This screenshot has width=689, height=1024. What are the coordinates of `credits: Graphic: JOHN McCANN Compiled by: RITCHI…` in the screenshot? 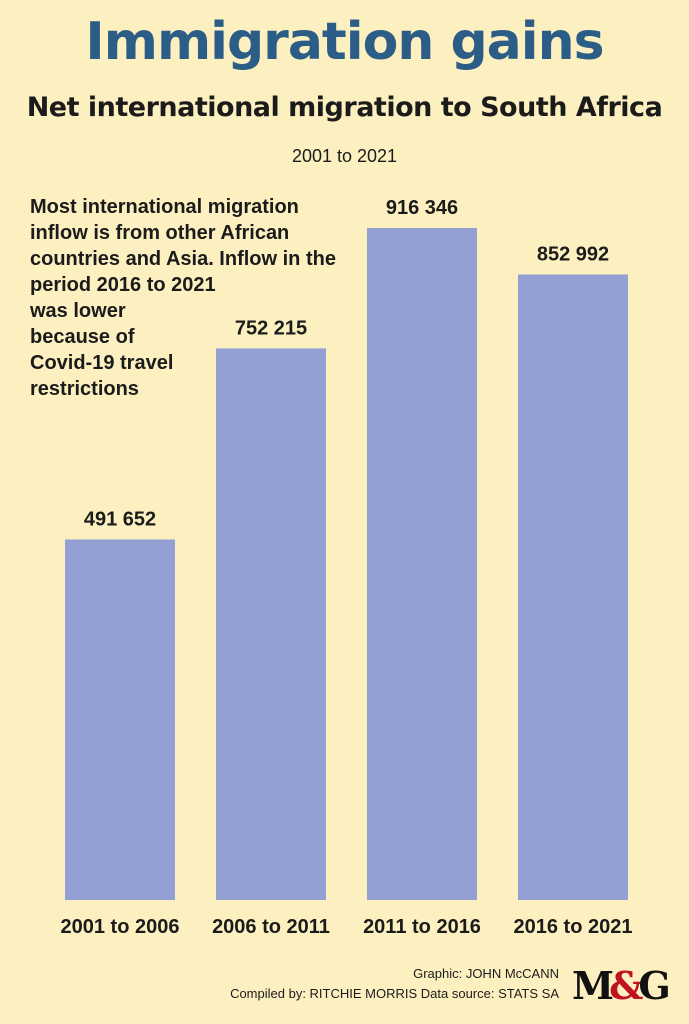 It's located at (394, 984).